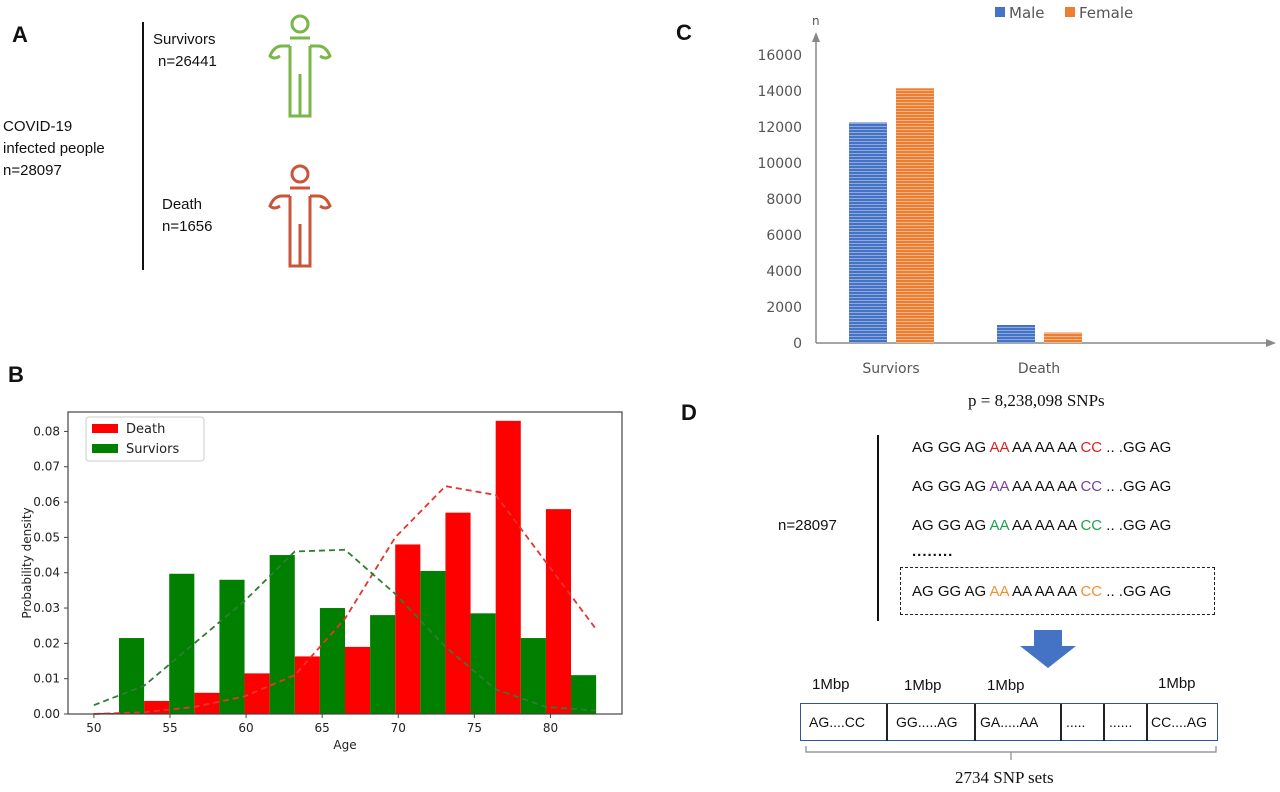 This screenshot has height=792, width=1280. I want to click on x-axis-label: Age, so click(344, 745).